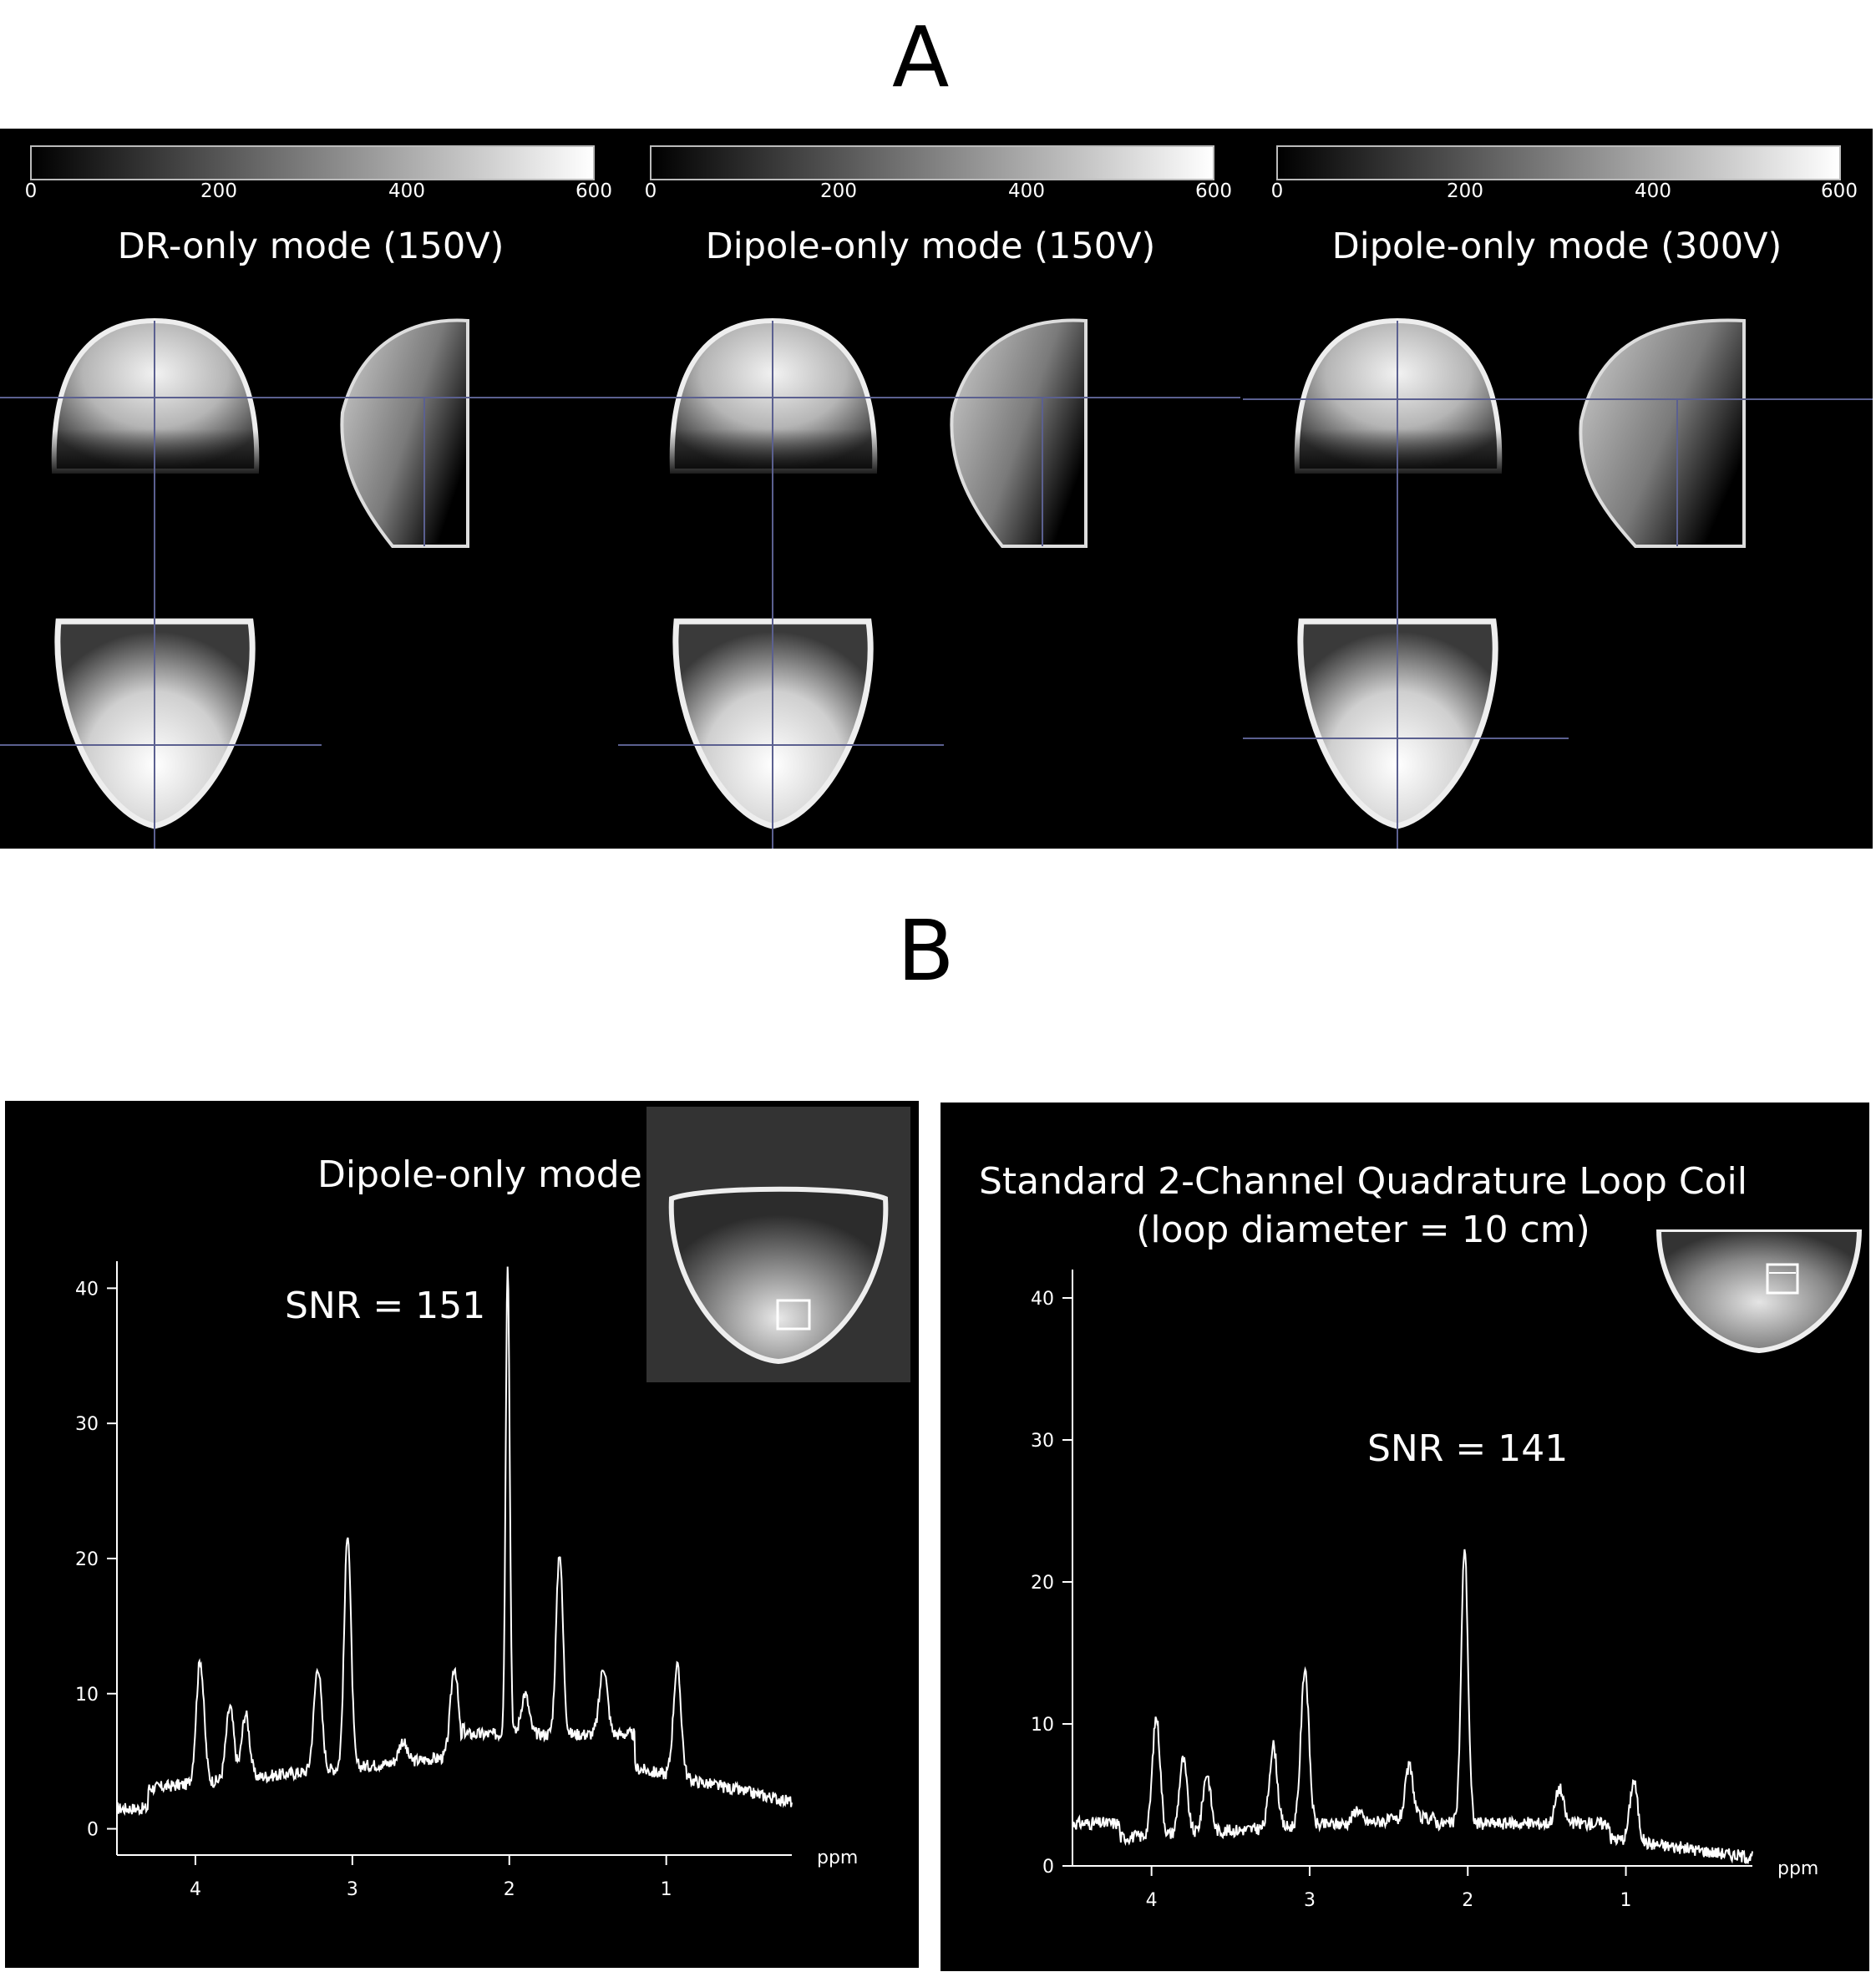  What do you see at coordinates (31, 191) in the screenshot?
I see `colorbar-1-tick-0: 0` at bounding box center [31, 191].